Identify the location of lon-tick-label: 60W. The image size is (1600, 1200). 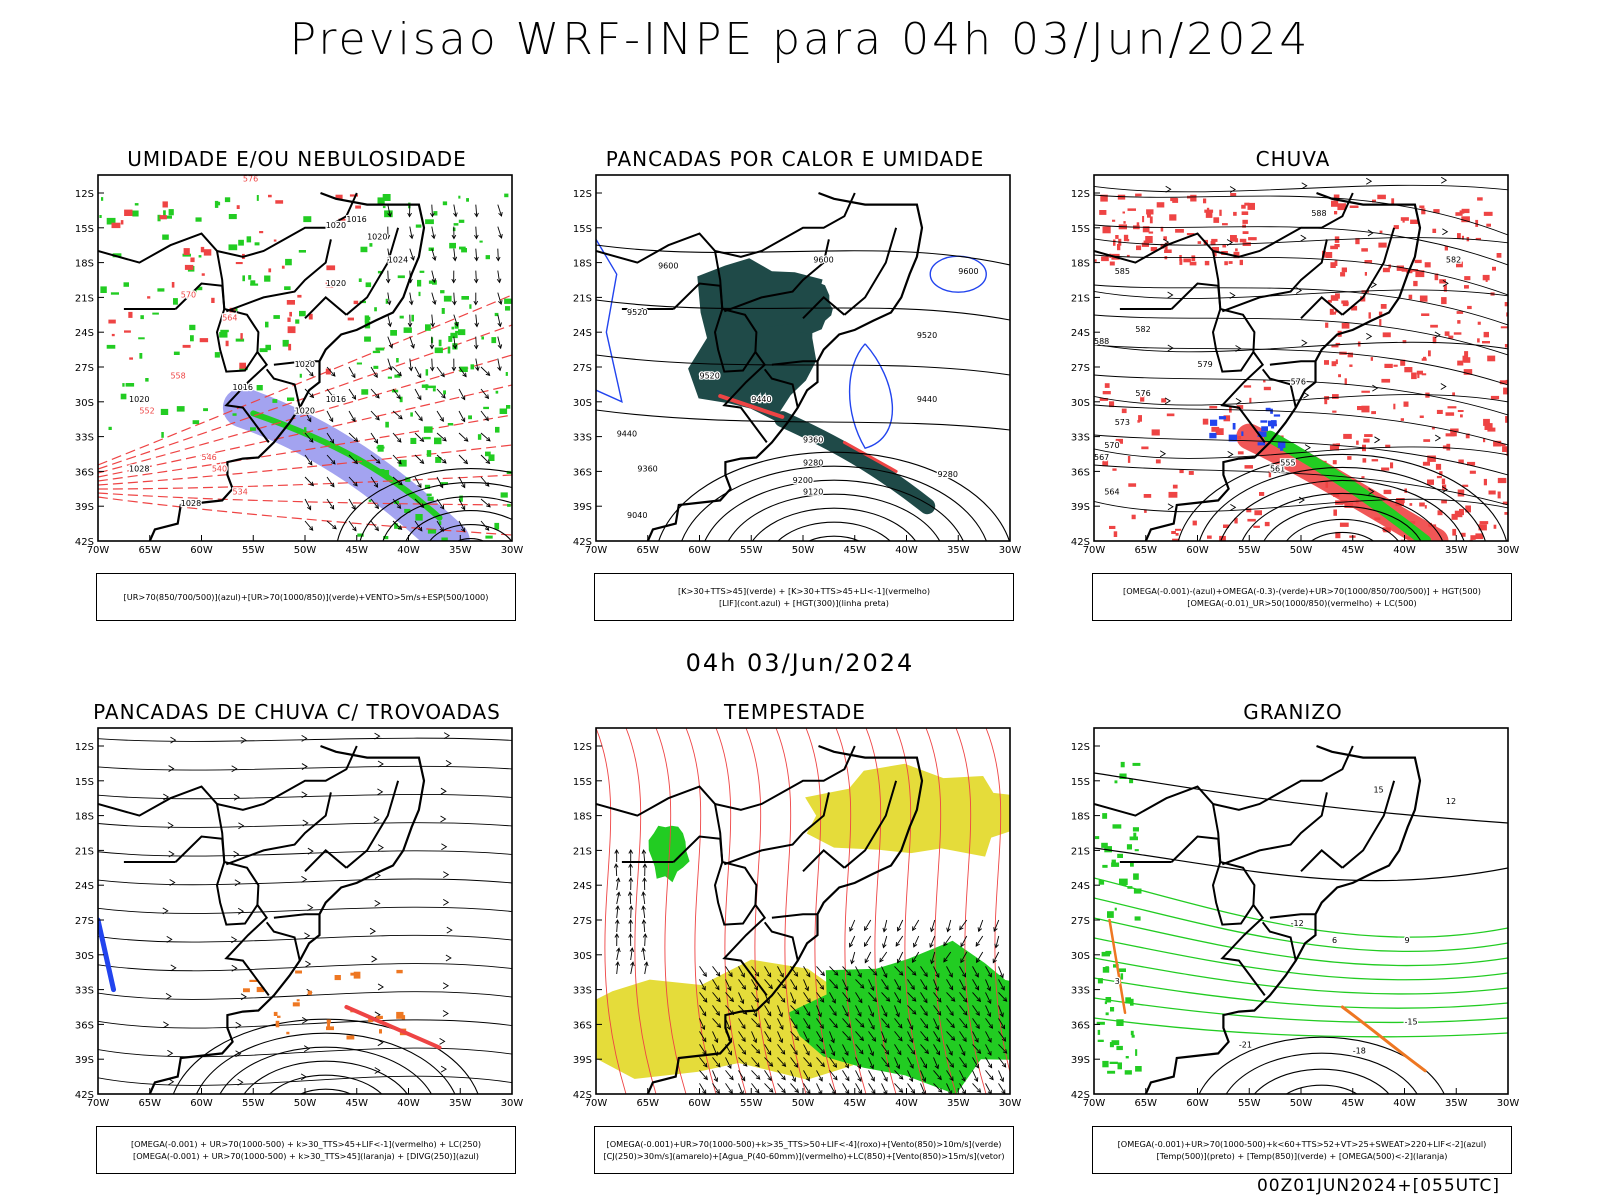
(1197, 1103).